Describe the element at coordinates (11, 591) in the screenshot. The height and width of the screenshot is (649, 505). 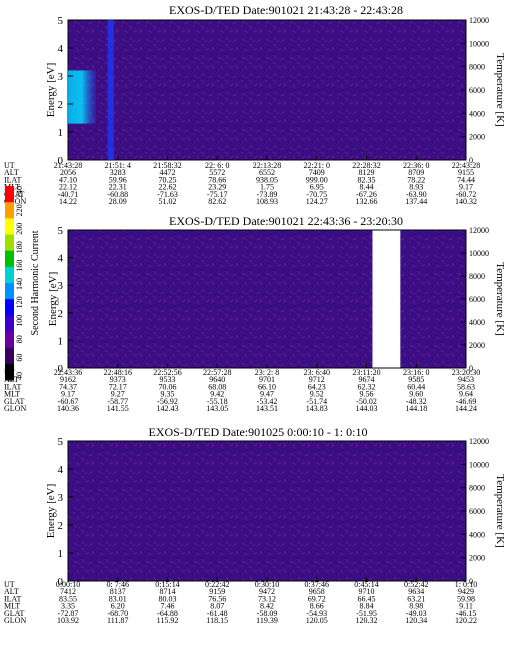
I see `orbit-row-label: ALT` at that location.